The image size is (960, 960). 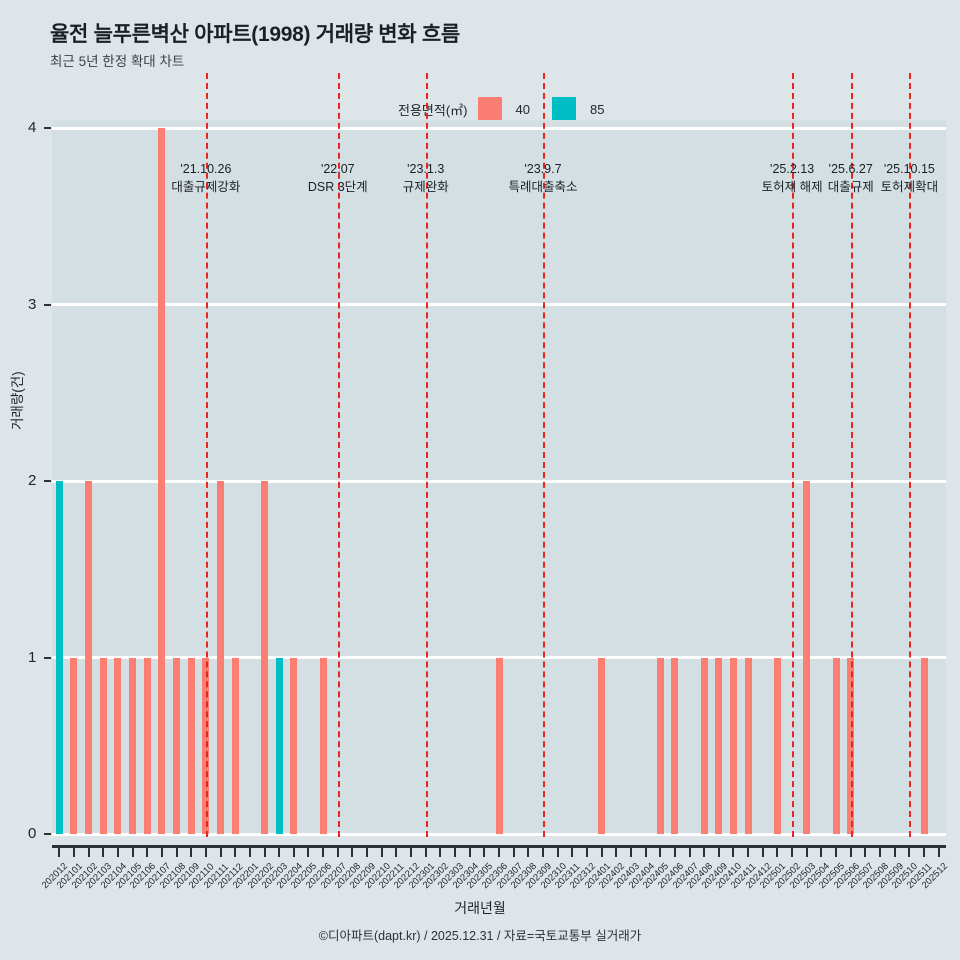 I want to click on annotation-202502: '25.2.13 토허제 해제, so click(x=792, y=178).